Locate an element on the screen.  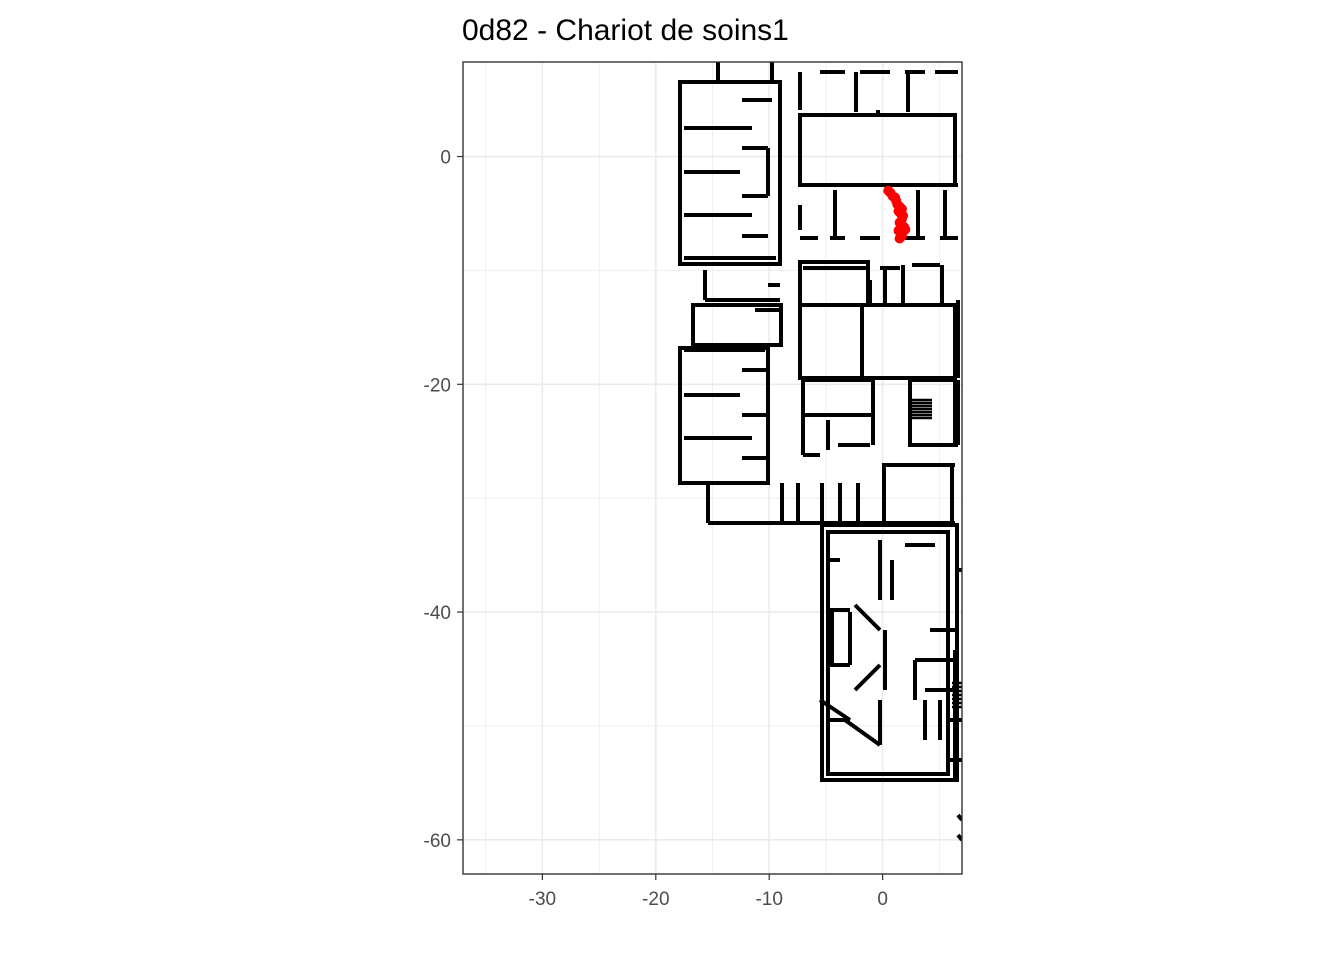
y-tick-label: -20 is located at coordinates (437, 385).